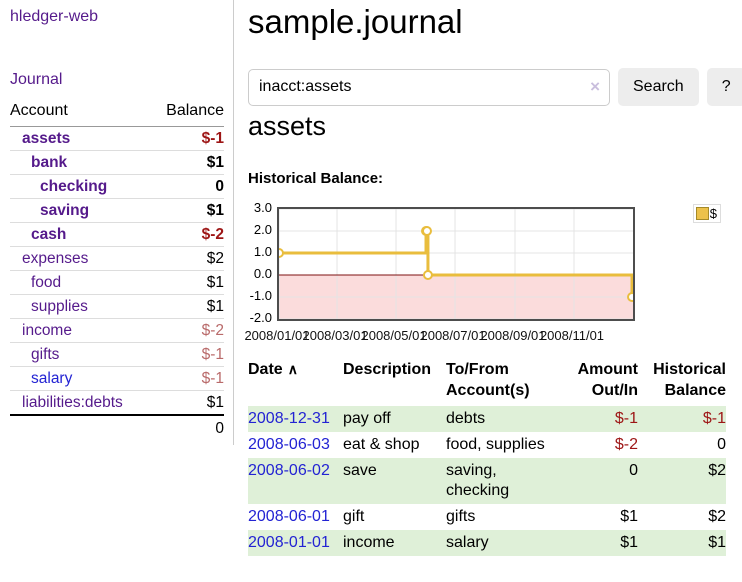  Describe the element at coordinates (717, 542) in the screenshot. I see `transaction-balance: $1` at that location.